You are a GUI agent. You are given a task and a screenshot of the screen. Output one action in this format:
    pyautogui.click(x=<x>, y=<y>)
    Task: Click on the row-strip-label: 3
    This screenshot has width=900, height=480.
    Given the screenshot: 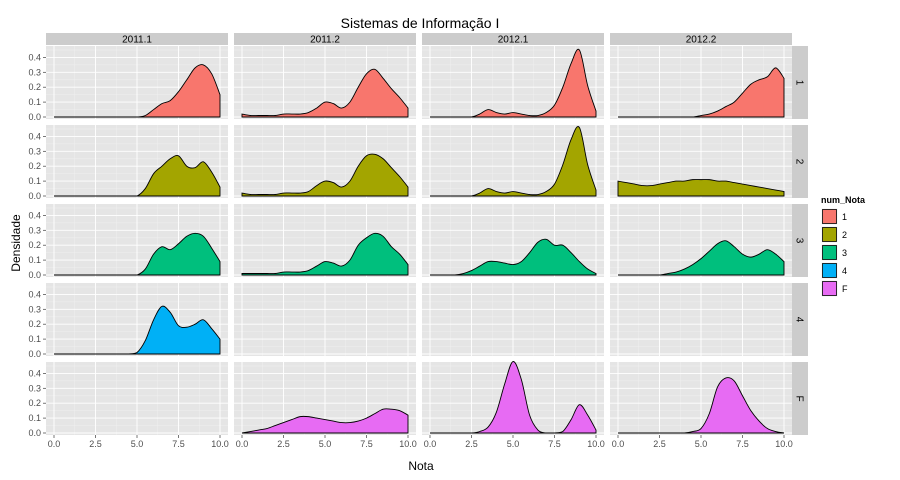 What is the action you would take?
    pyautogui.click(x=798, y=241)
    